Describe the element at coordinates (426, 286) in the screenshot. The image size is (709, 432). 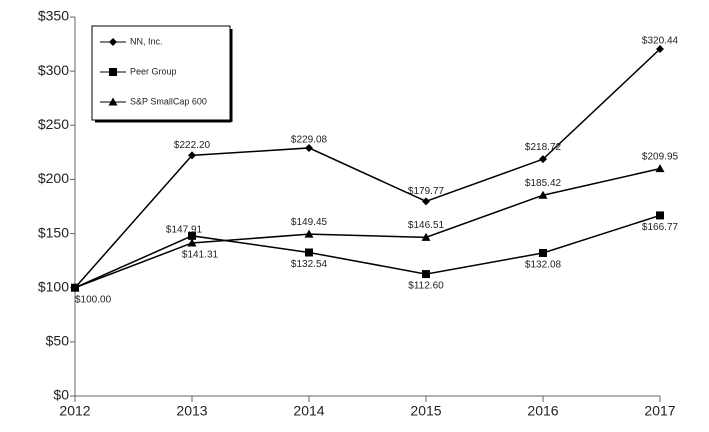
I see `value-label: $112.60` at that location.